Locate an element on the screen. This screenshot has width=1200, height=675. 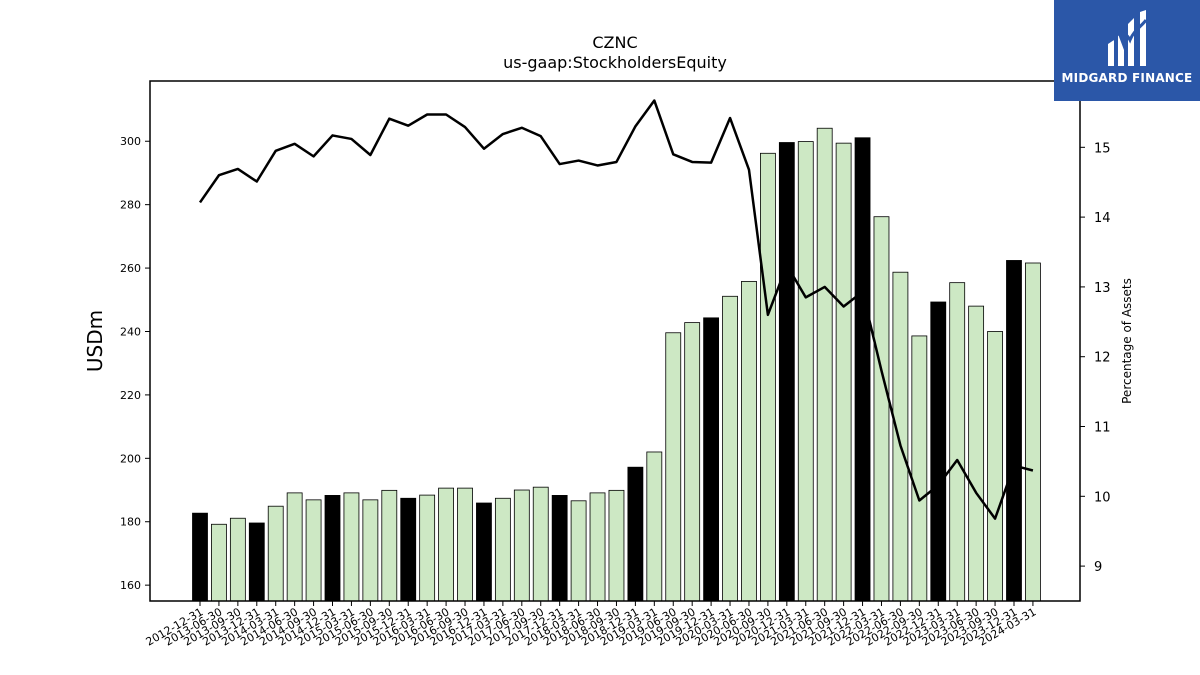
brand-name: MIDGARD FINANCE is located at coordinates (1127, 78).